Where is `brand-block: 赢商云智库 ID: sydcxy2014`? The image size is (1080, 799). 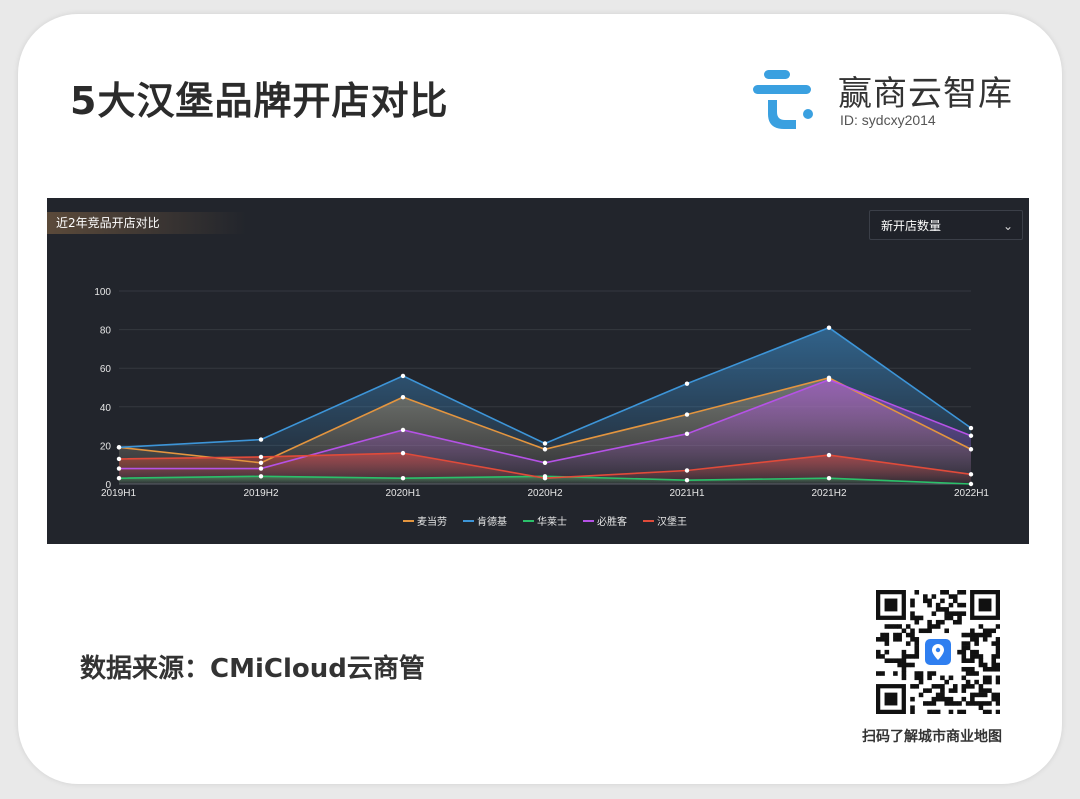 brand-block: 赢商云智库 ID: sydcxy2014 is located at coordinates (895, 99).